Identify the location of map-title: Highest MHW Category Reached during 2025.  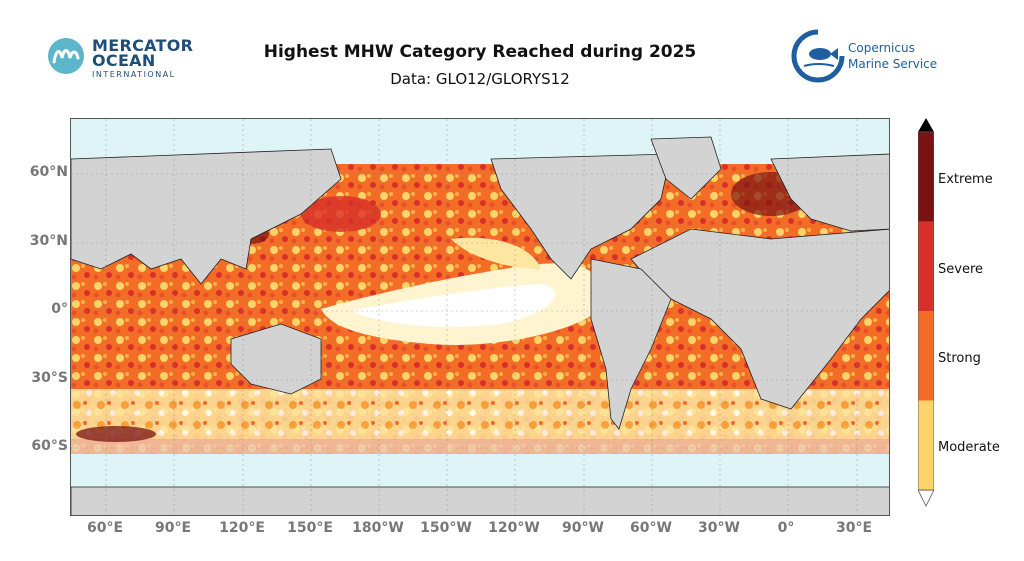
(480, 52).